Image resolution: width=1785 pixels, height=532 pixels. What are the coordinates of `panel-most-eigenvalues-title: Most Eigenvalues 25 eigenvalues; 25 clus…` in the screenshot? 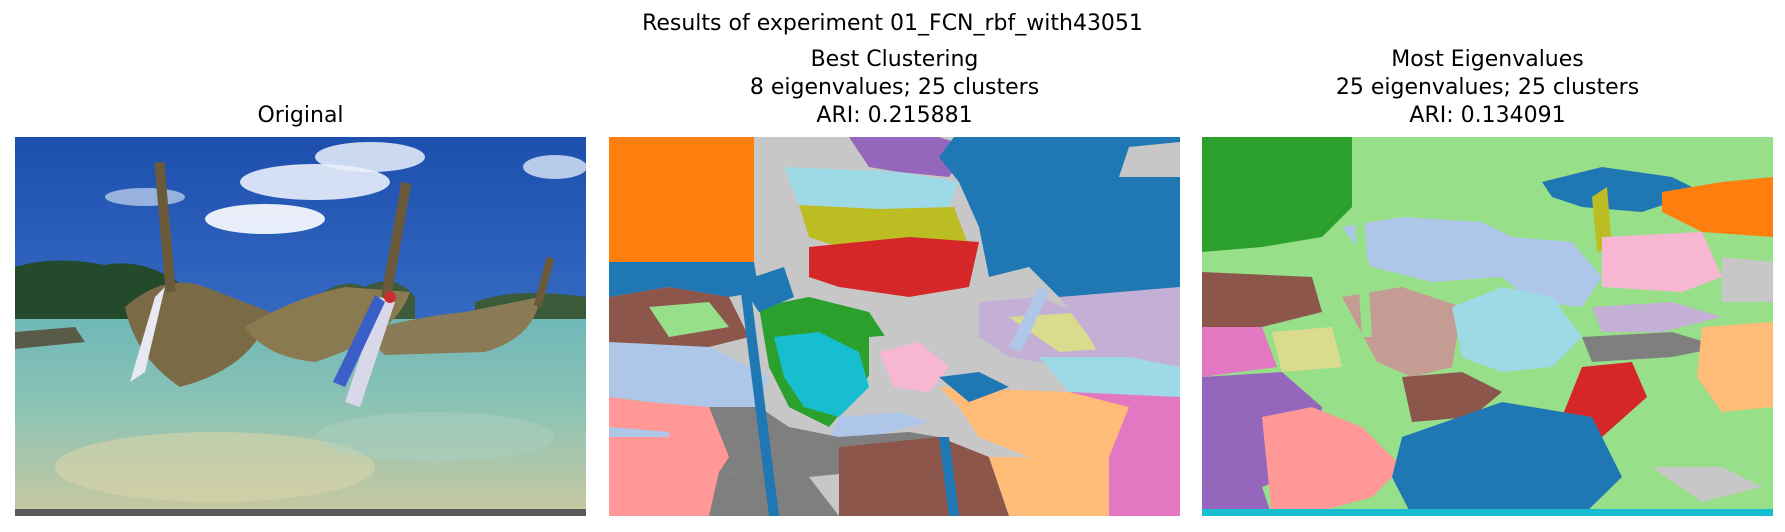 It's located at (1487, 88).